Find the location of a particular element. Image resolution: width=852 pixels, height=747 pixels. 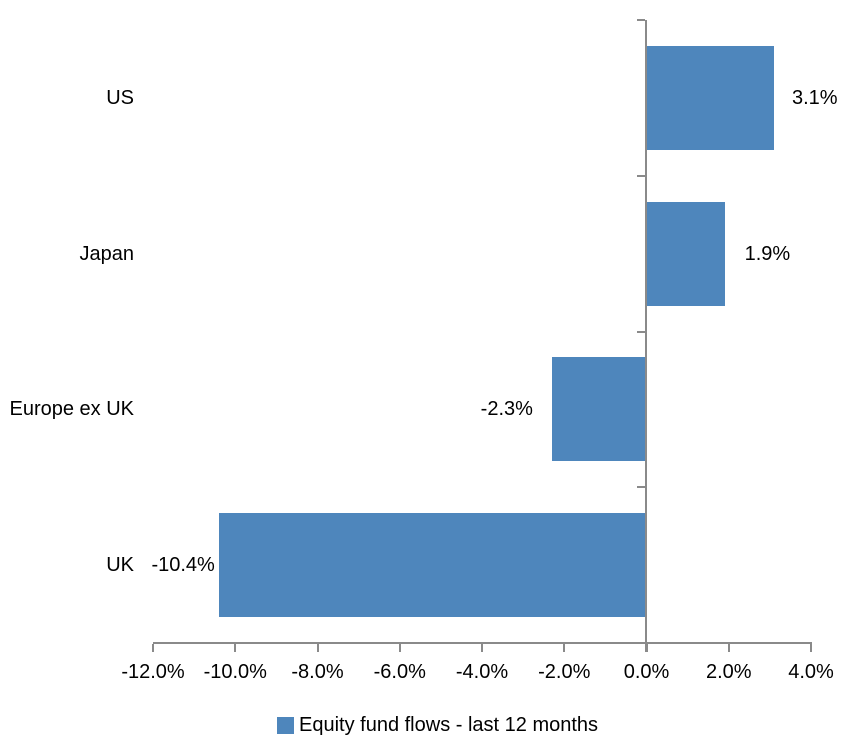

legend-swatch is located at coordinates (285, 725).